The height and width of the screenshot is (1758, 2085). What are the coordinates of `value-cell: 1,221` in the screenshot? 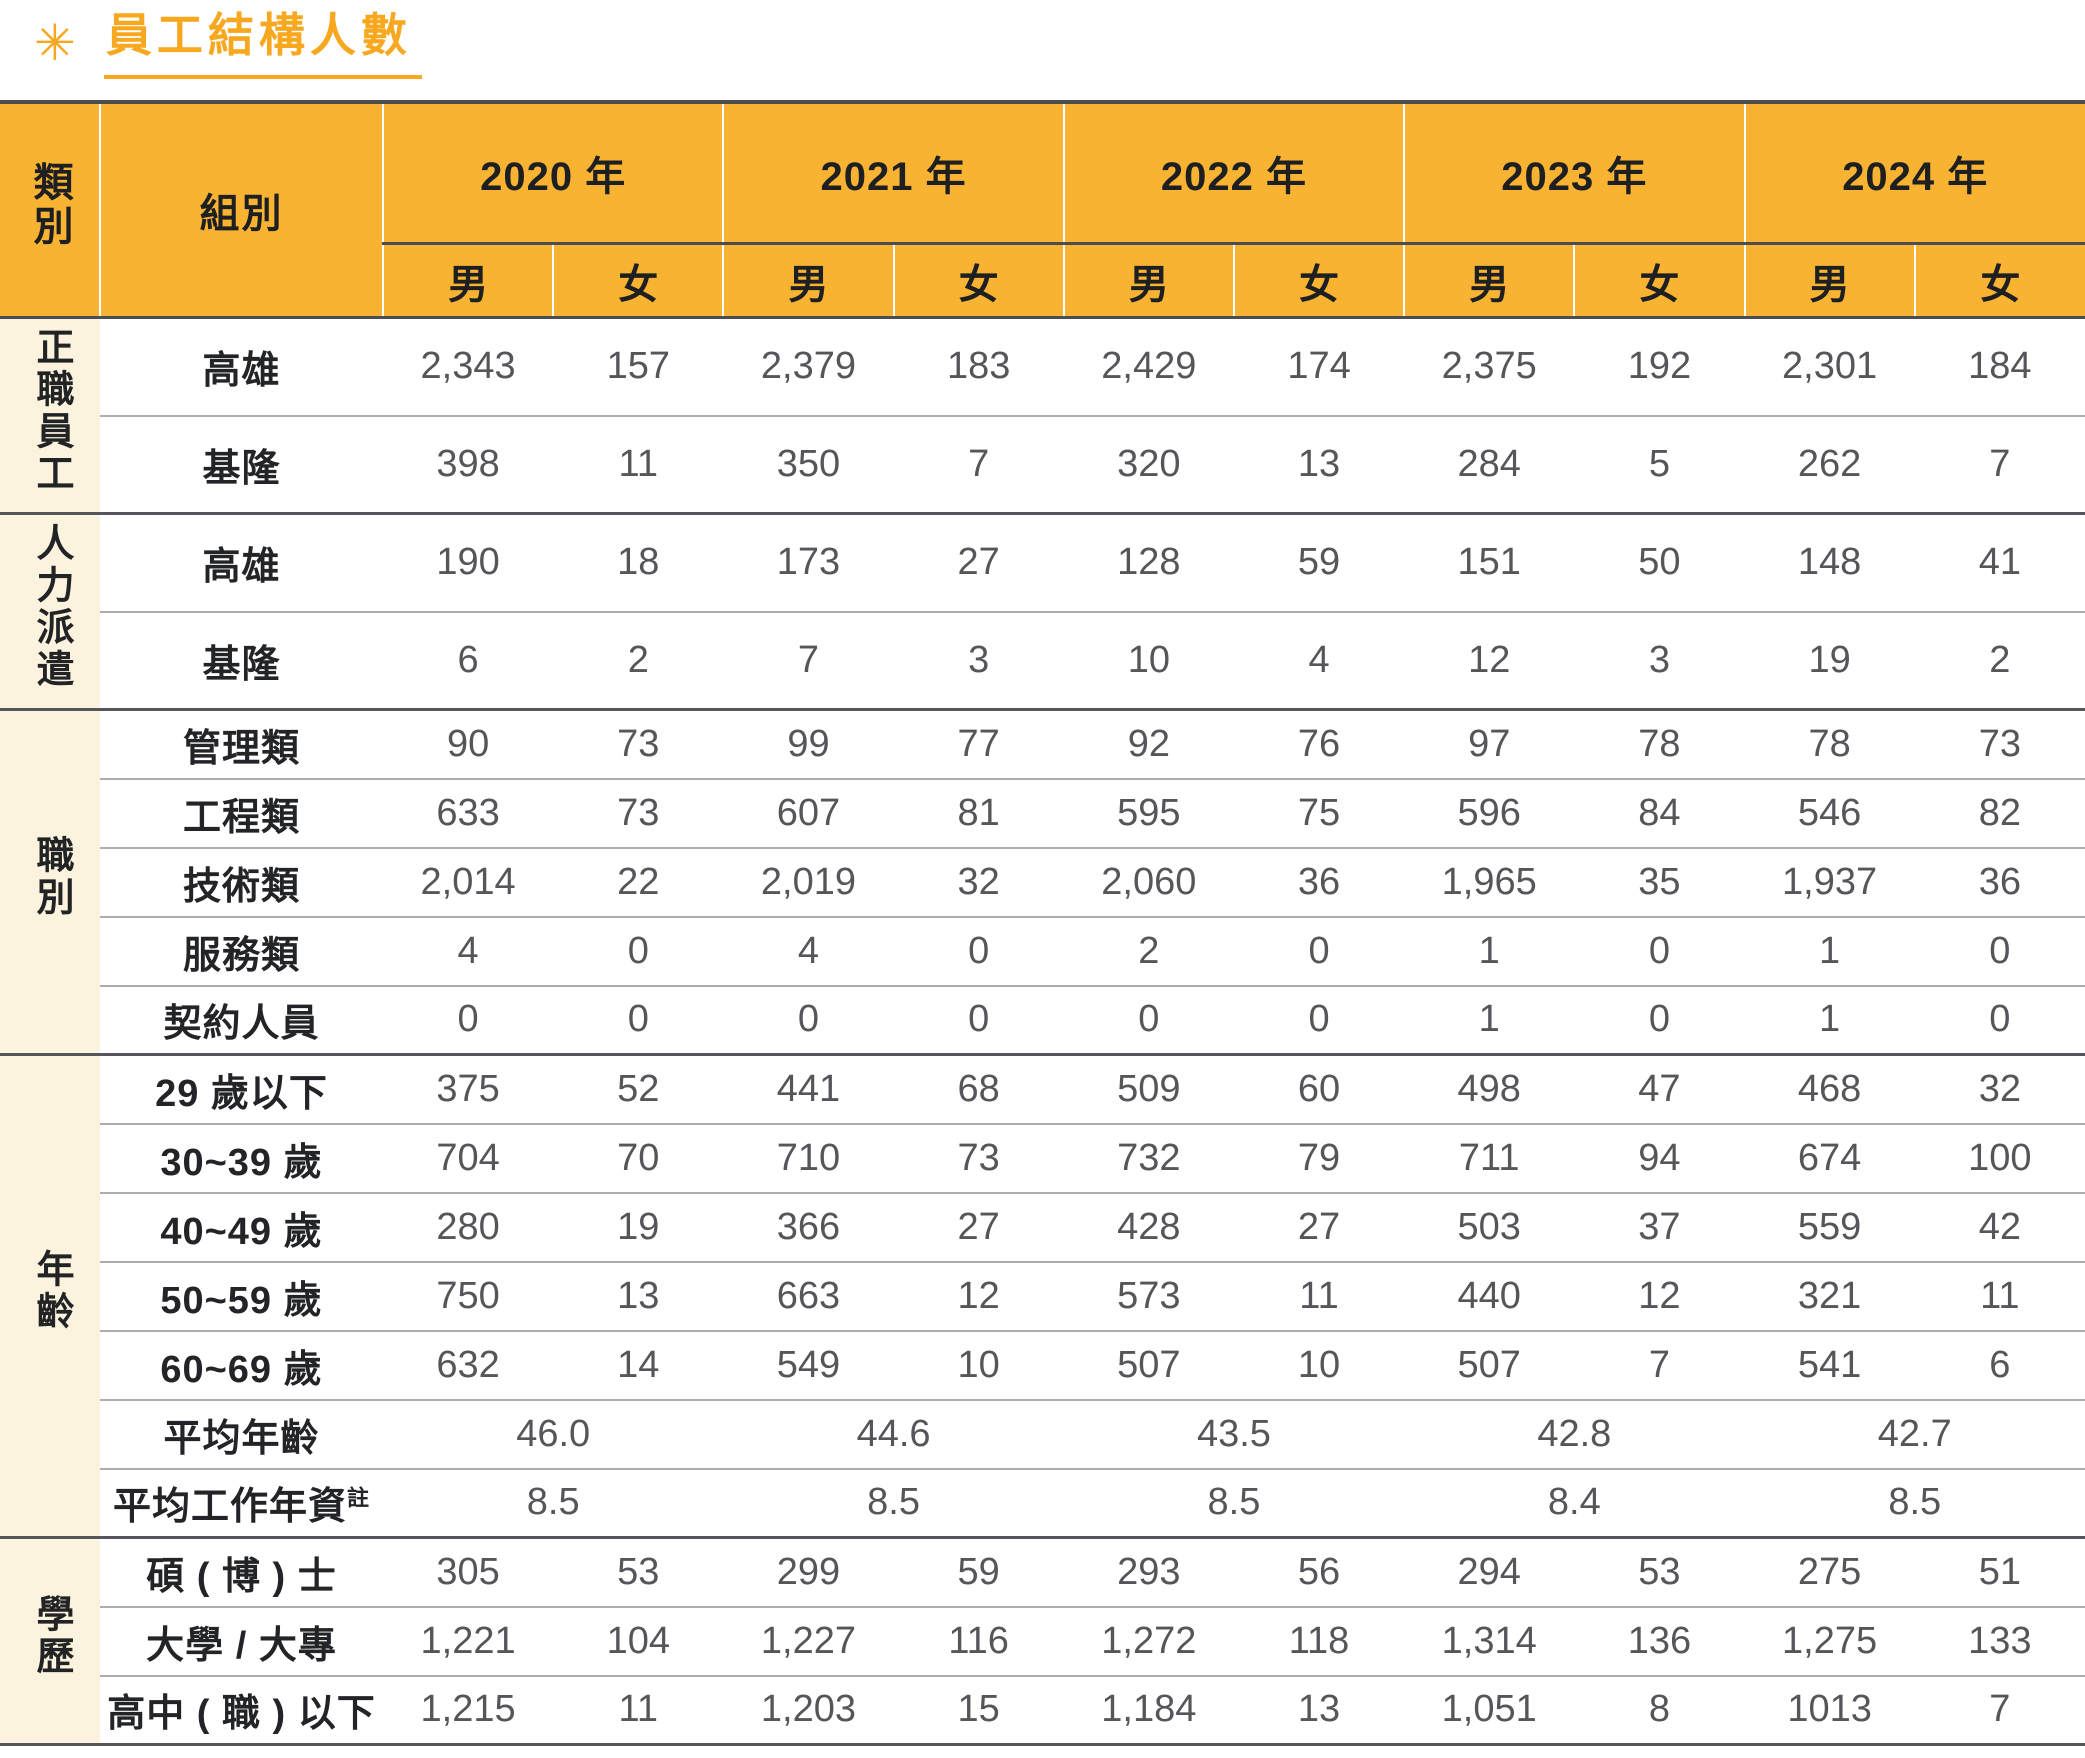 It's located at (468, 1641).